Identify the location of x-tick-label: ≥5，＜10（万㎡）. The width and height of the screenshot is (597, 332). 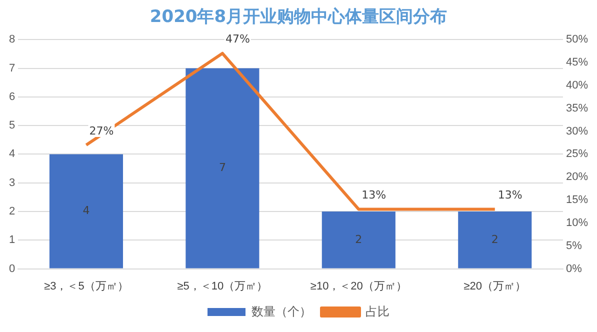
(222, 286).